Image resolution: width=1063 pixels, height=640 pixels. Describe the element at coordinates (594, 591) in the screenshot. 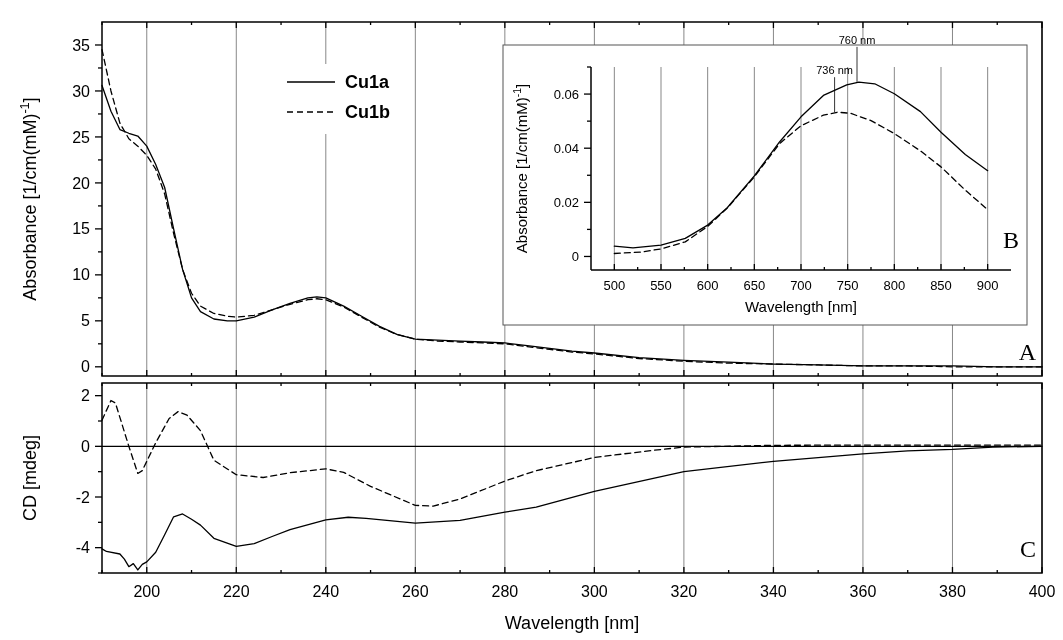

I see `x-tick-label: 300` at that location.